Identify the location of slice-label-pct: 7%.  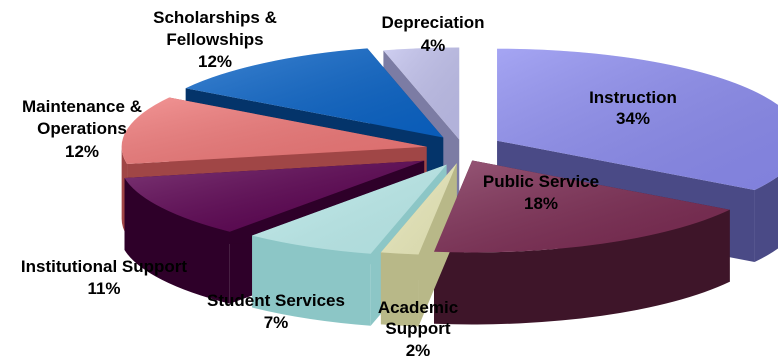
(276, 322).